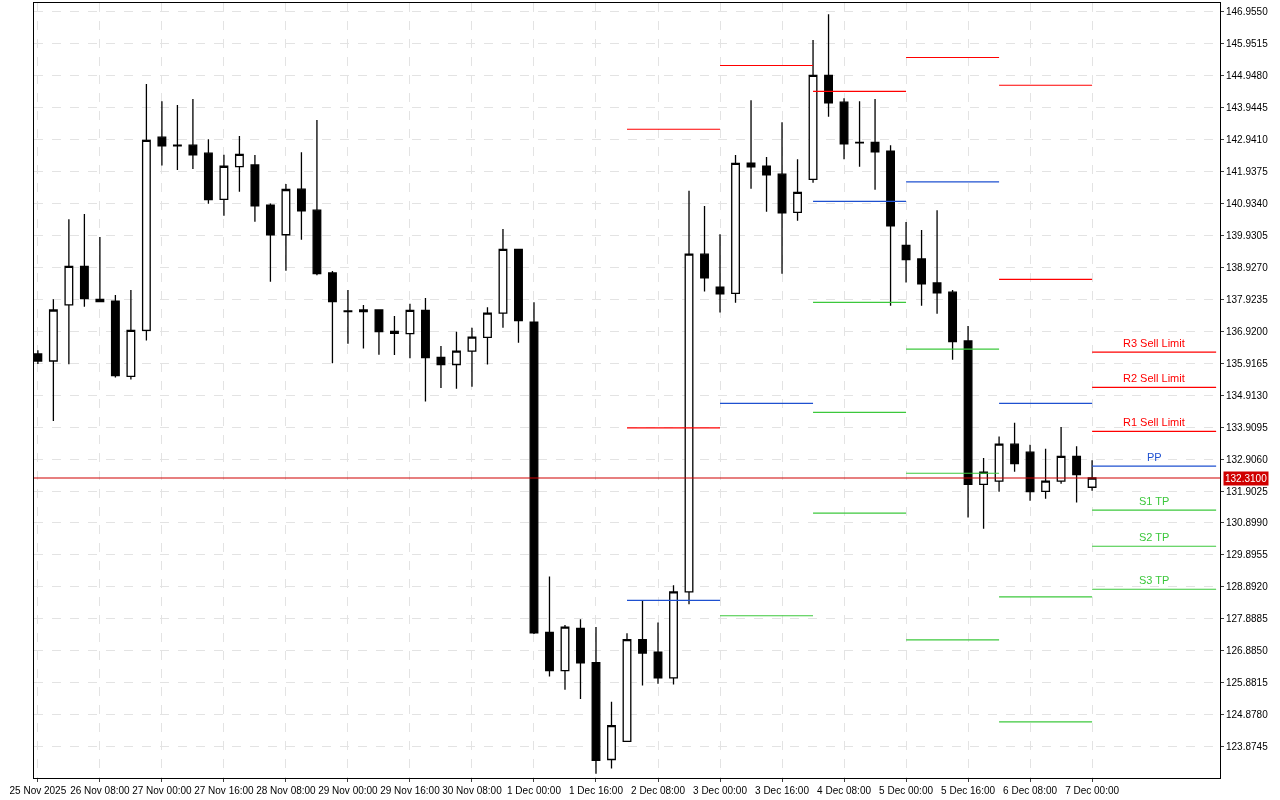  I want to click on y-tick-label: 137.9235, so click(1247, 299).